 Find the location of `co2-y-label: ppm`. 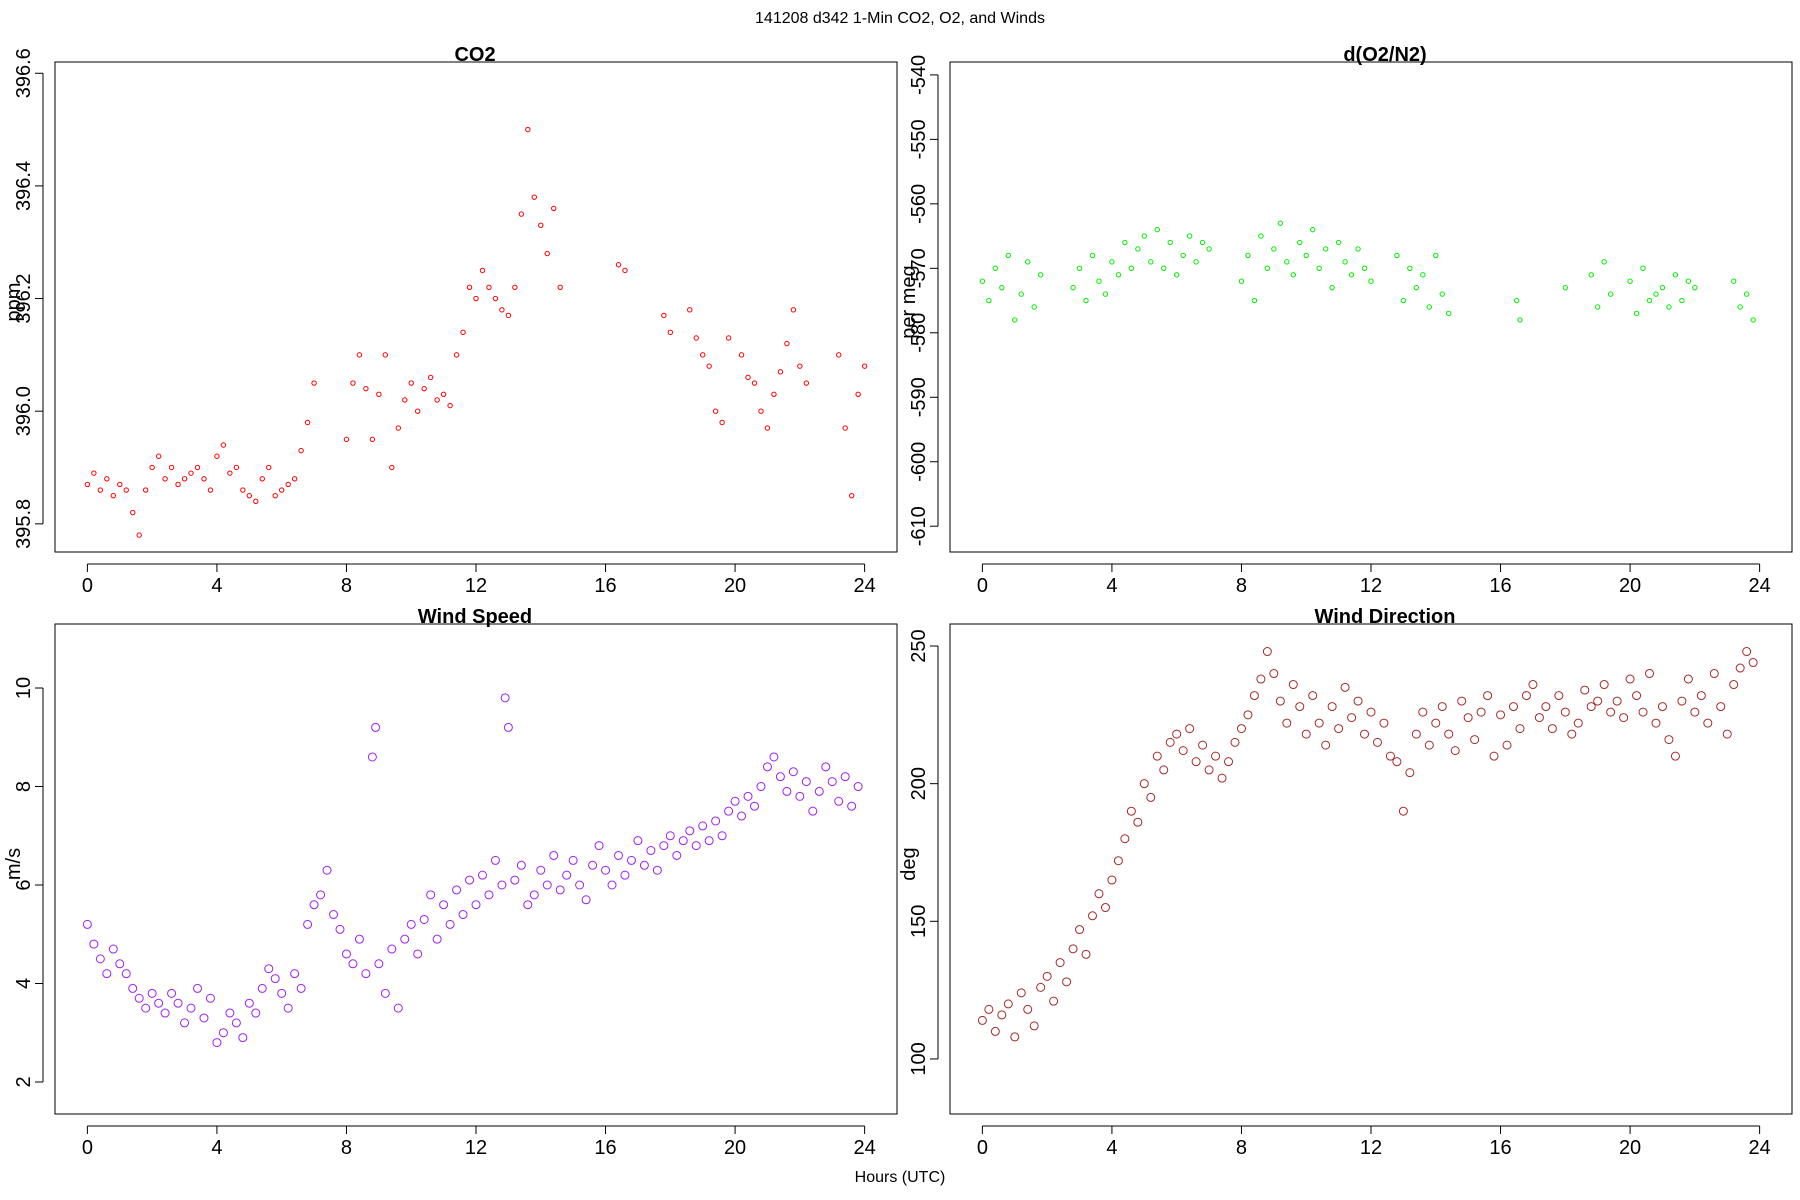

co2-y-label: ppm is located at coordinates (14, 302).